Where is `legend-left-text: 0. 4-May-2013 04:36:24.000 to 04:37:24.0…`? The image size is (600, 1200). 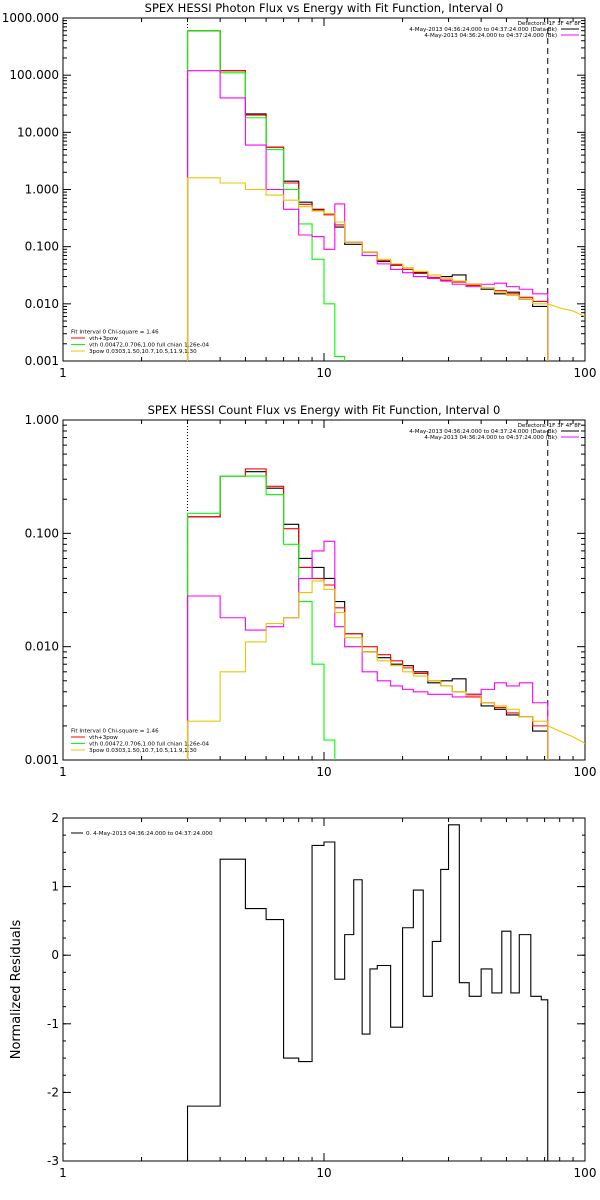
legend-left-text: 0. 4-May-2013 04:36:24.000 to 04:37:24.0… is located at coordinates (149, 834).